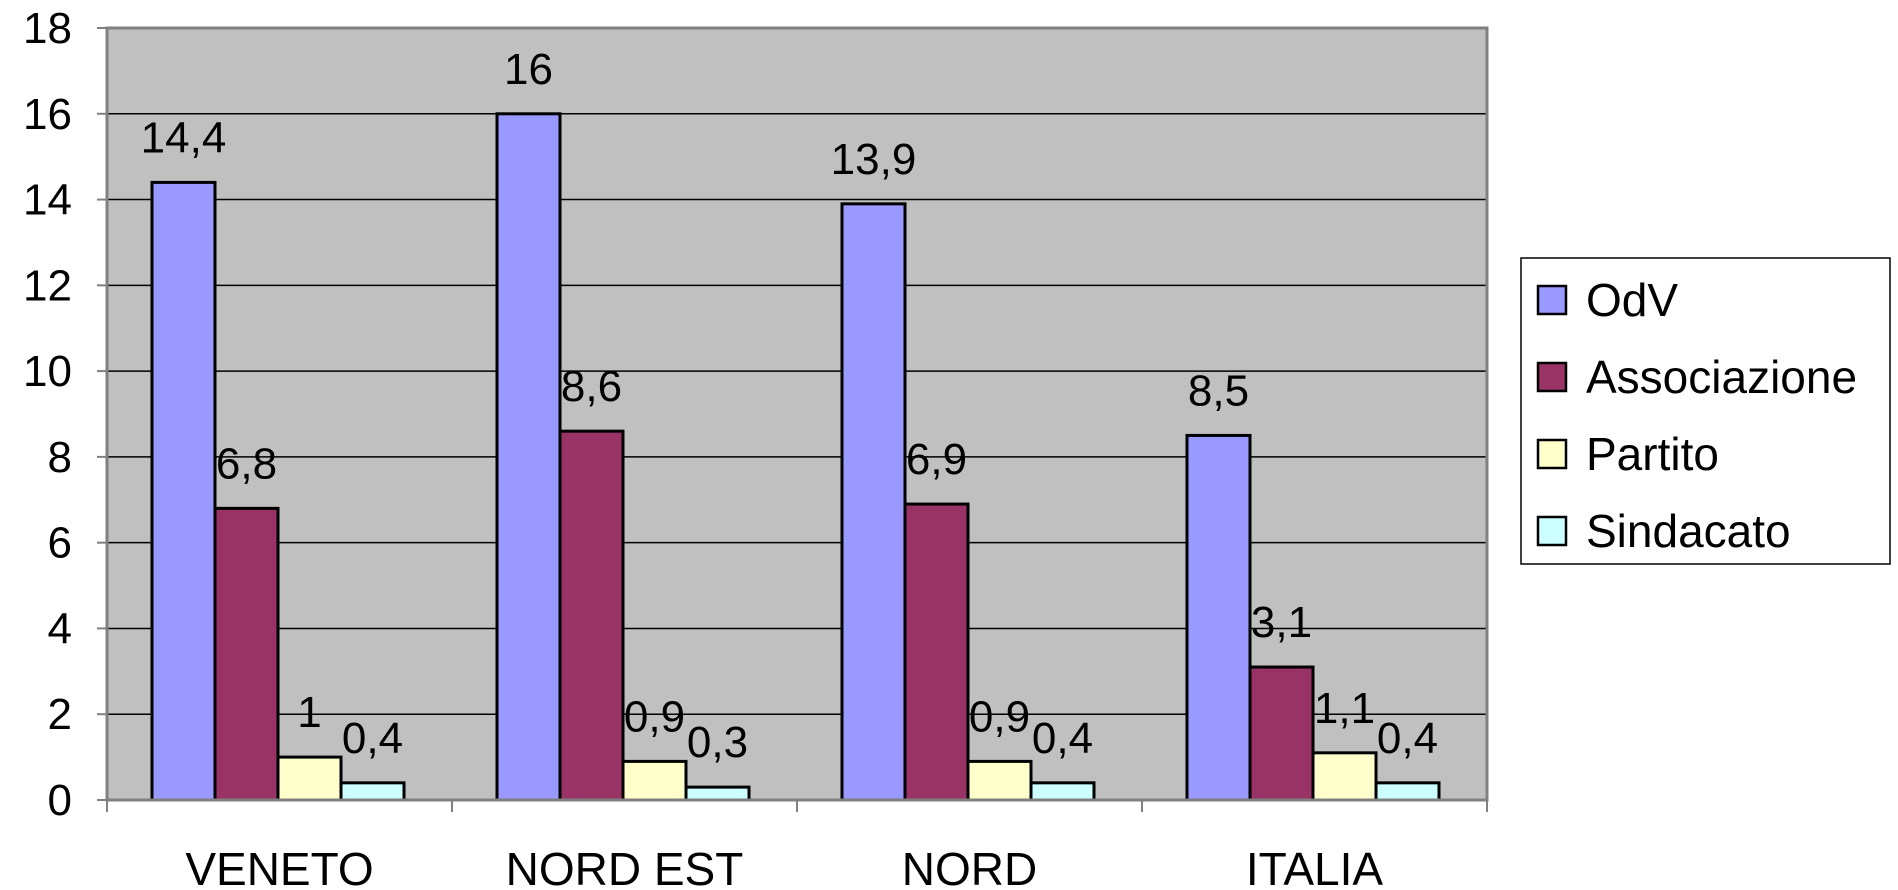 This screenshot has height=890, width=1898. Describe the element at coordinates (60, 457) in the screenshot. I see `y-tick-label: 8` at that location.